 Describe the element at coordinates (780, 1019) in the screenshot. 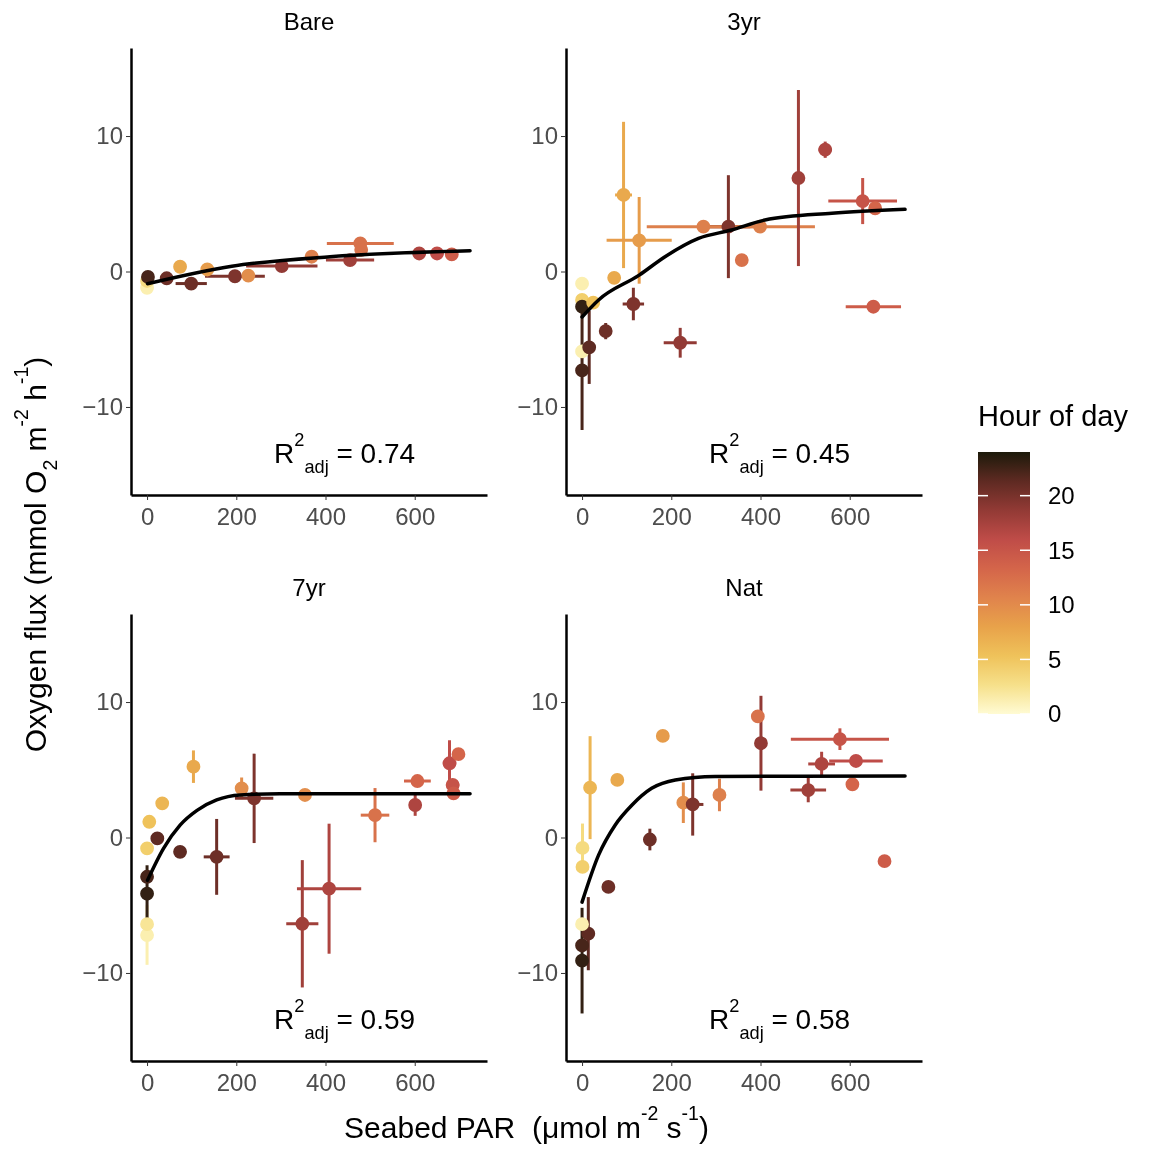

I see `annotation: R$^{2}$$_{adj}$ = 0.58` at that location.